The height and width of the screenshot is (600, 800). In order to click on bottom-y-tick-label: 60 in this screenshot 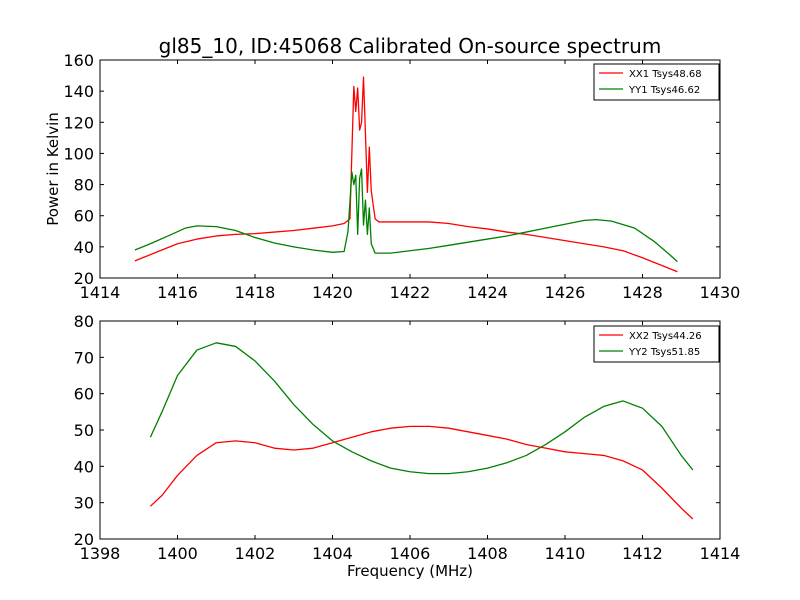, I will do `click(84, 394)`.